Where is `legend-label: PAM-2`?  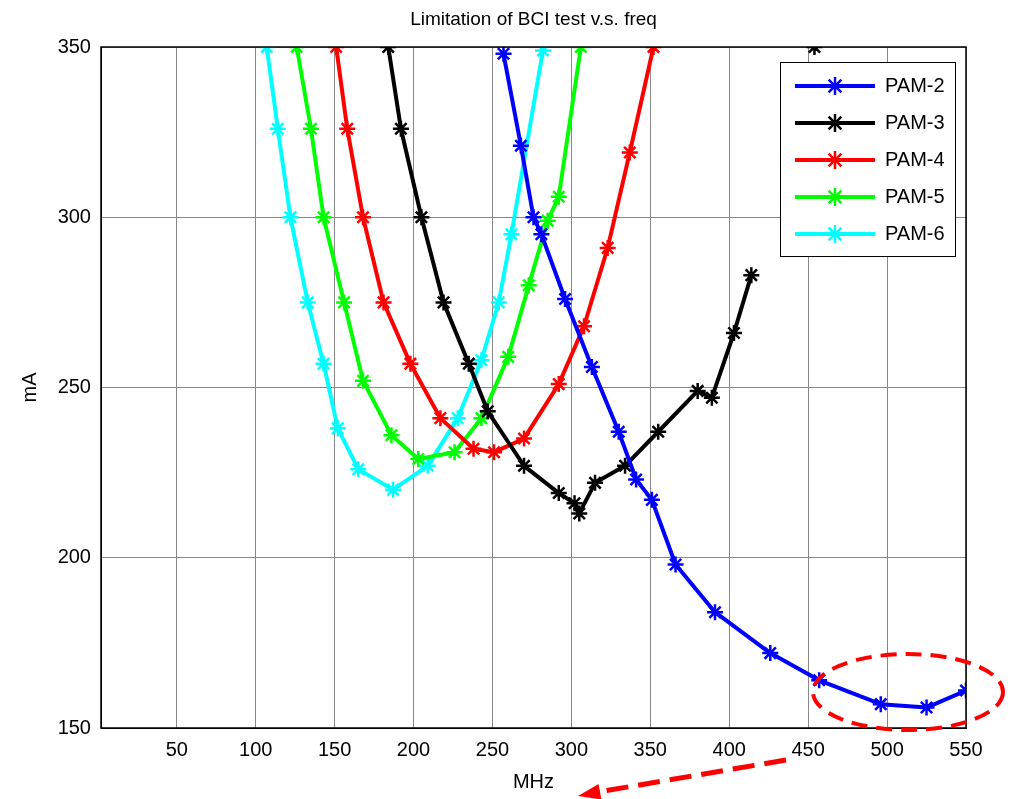 legend-label: PAM-2 is located at coordinates (915, 85).